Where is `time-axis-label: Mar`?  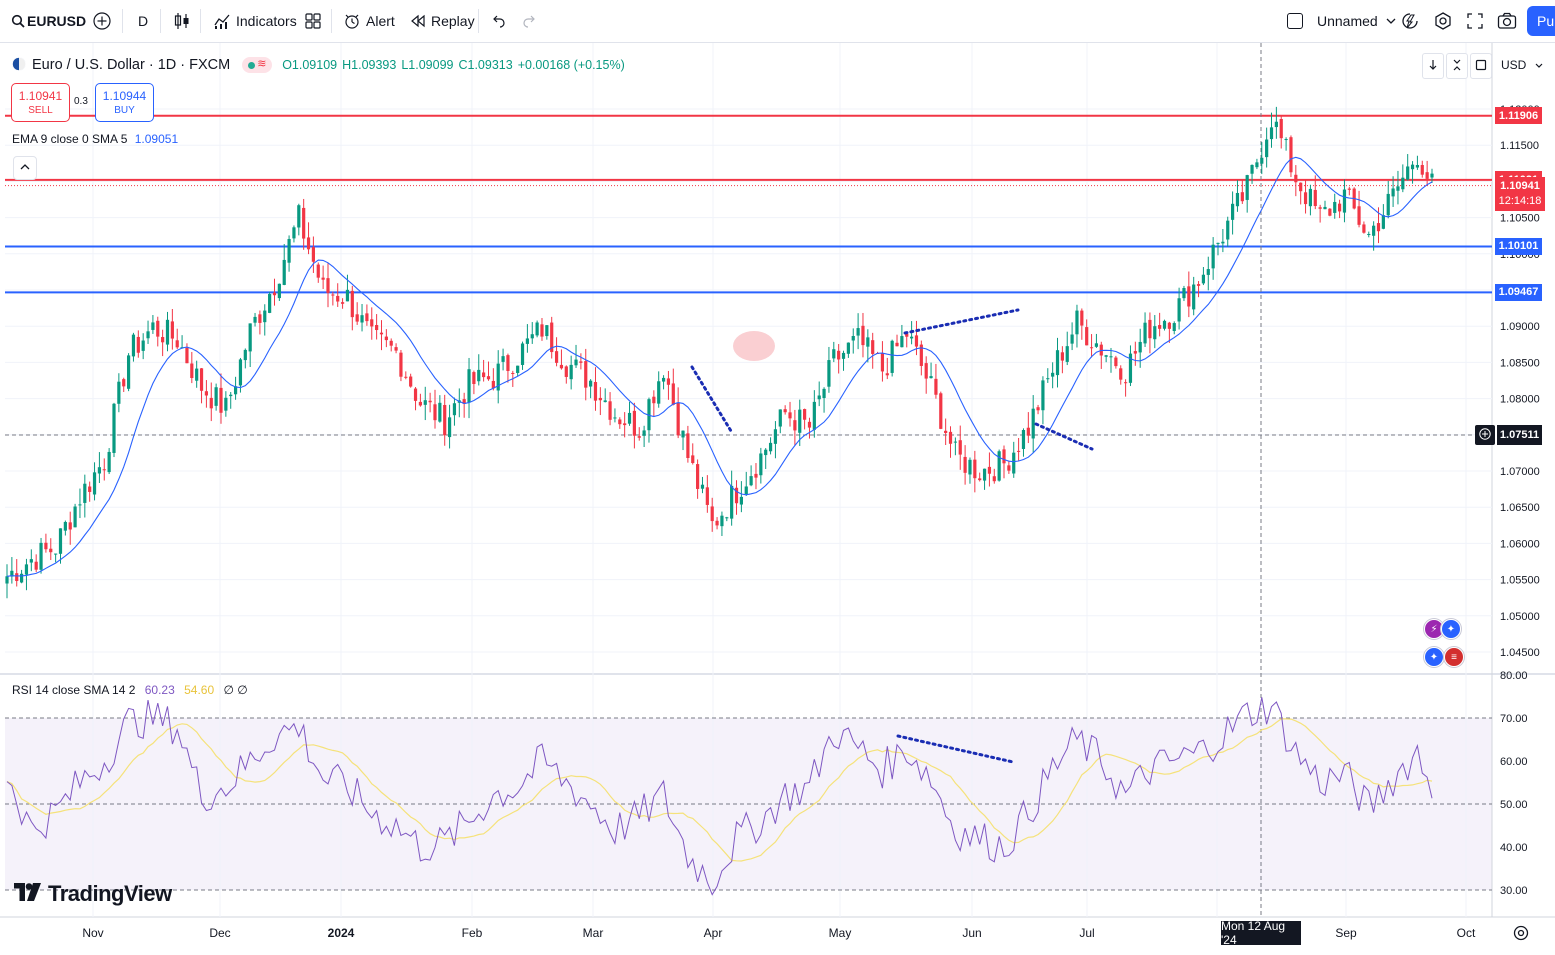
time-axis-label: Mar is located at coordinates (593, 933).